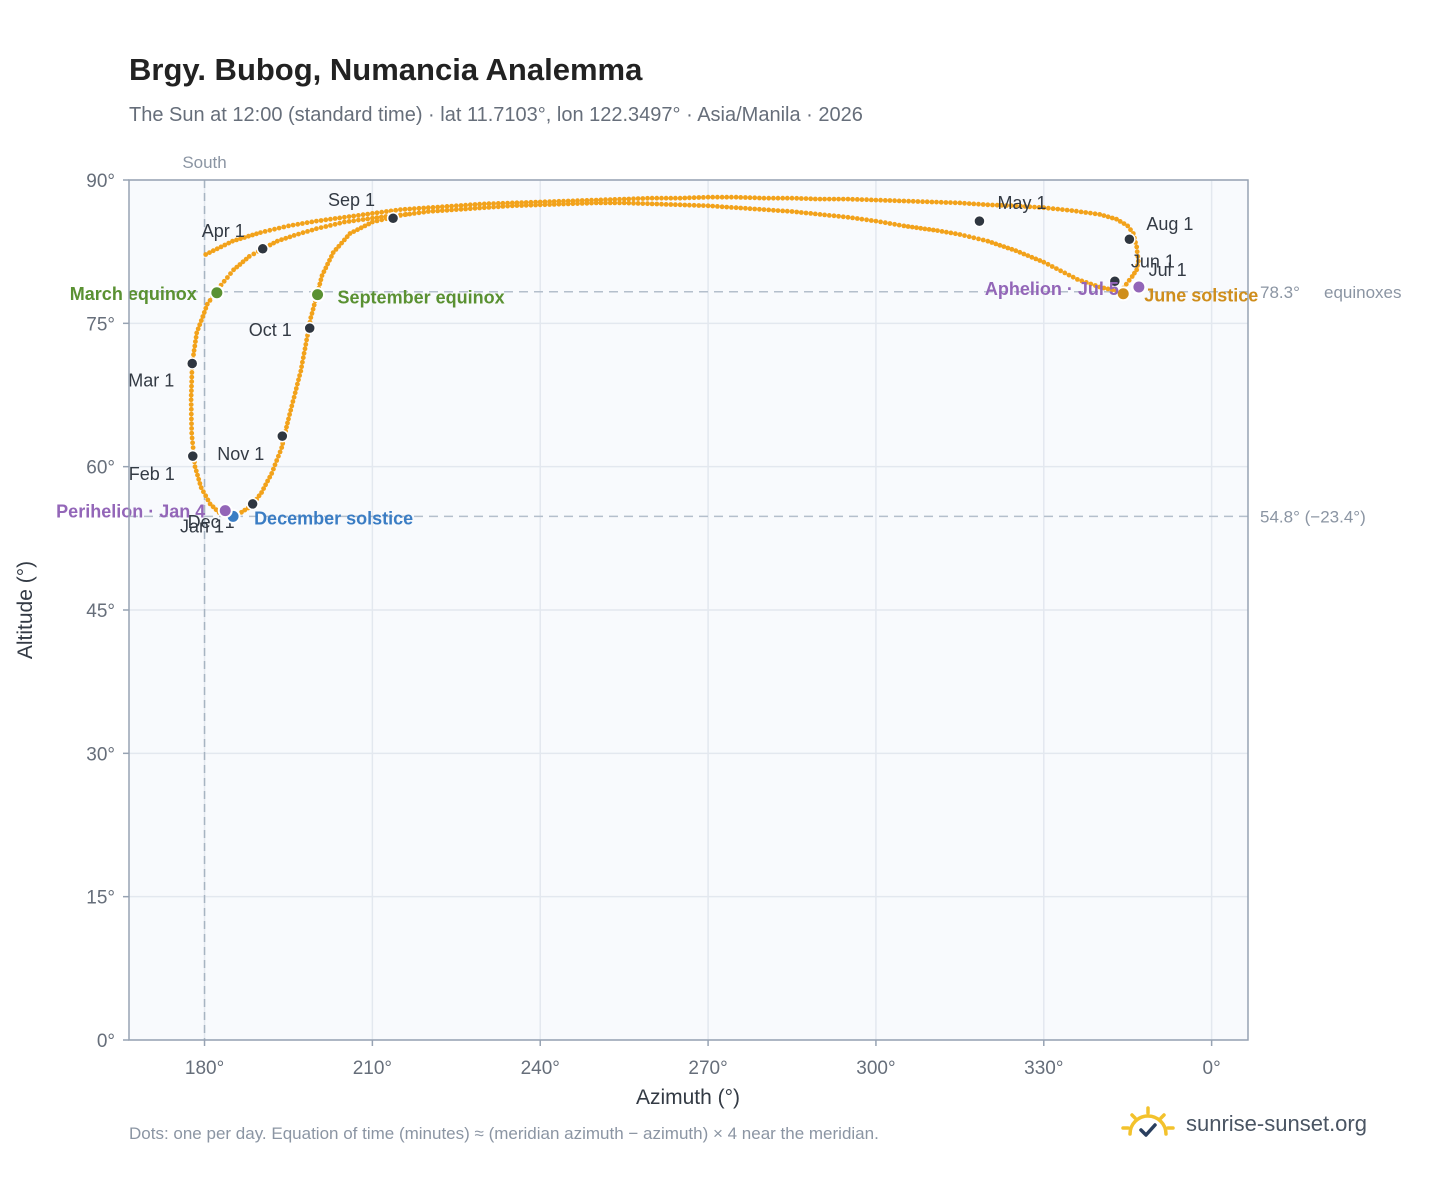 The width and height of the screenshot is (1448, 1188). What do you see at coordinates (1212, 1068) in the screenshot?
I see `x-tick-label: 0°` at bounding box center [1212, 1068].